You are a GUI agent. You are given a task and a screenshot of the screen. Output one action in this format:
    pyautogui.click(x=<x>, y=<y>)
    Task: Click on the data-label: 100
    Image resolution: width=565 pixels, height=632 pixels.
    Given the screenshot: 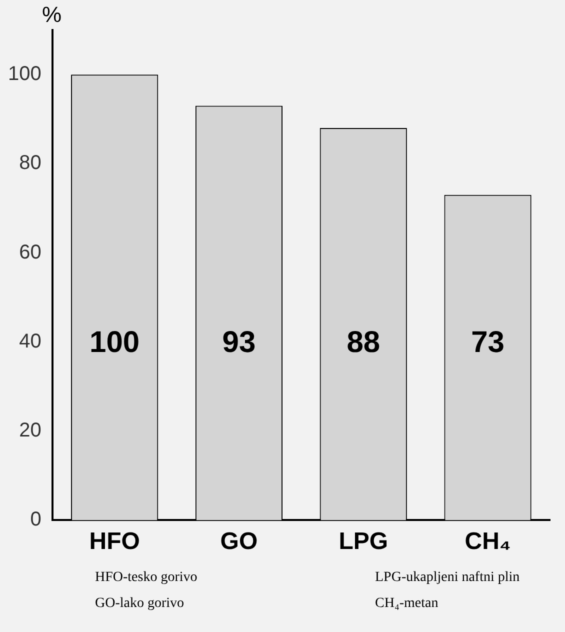 What is the action you would take?
    pyautogui.click(x=115, y=342)
    